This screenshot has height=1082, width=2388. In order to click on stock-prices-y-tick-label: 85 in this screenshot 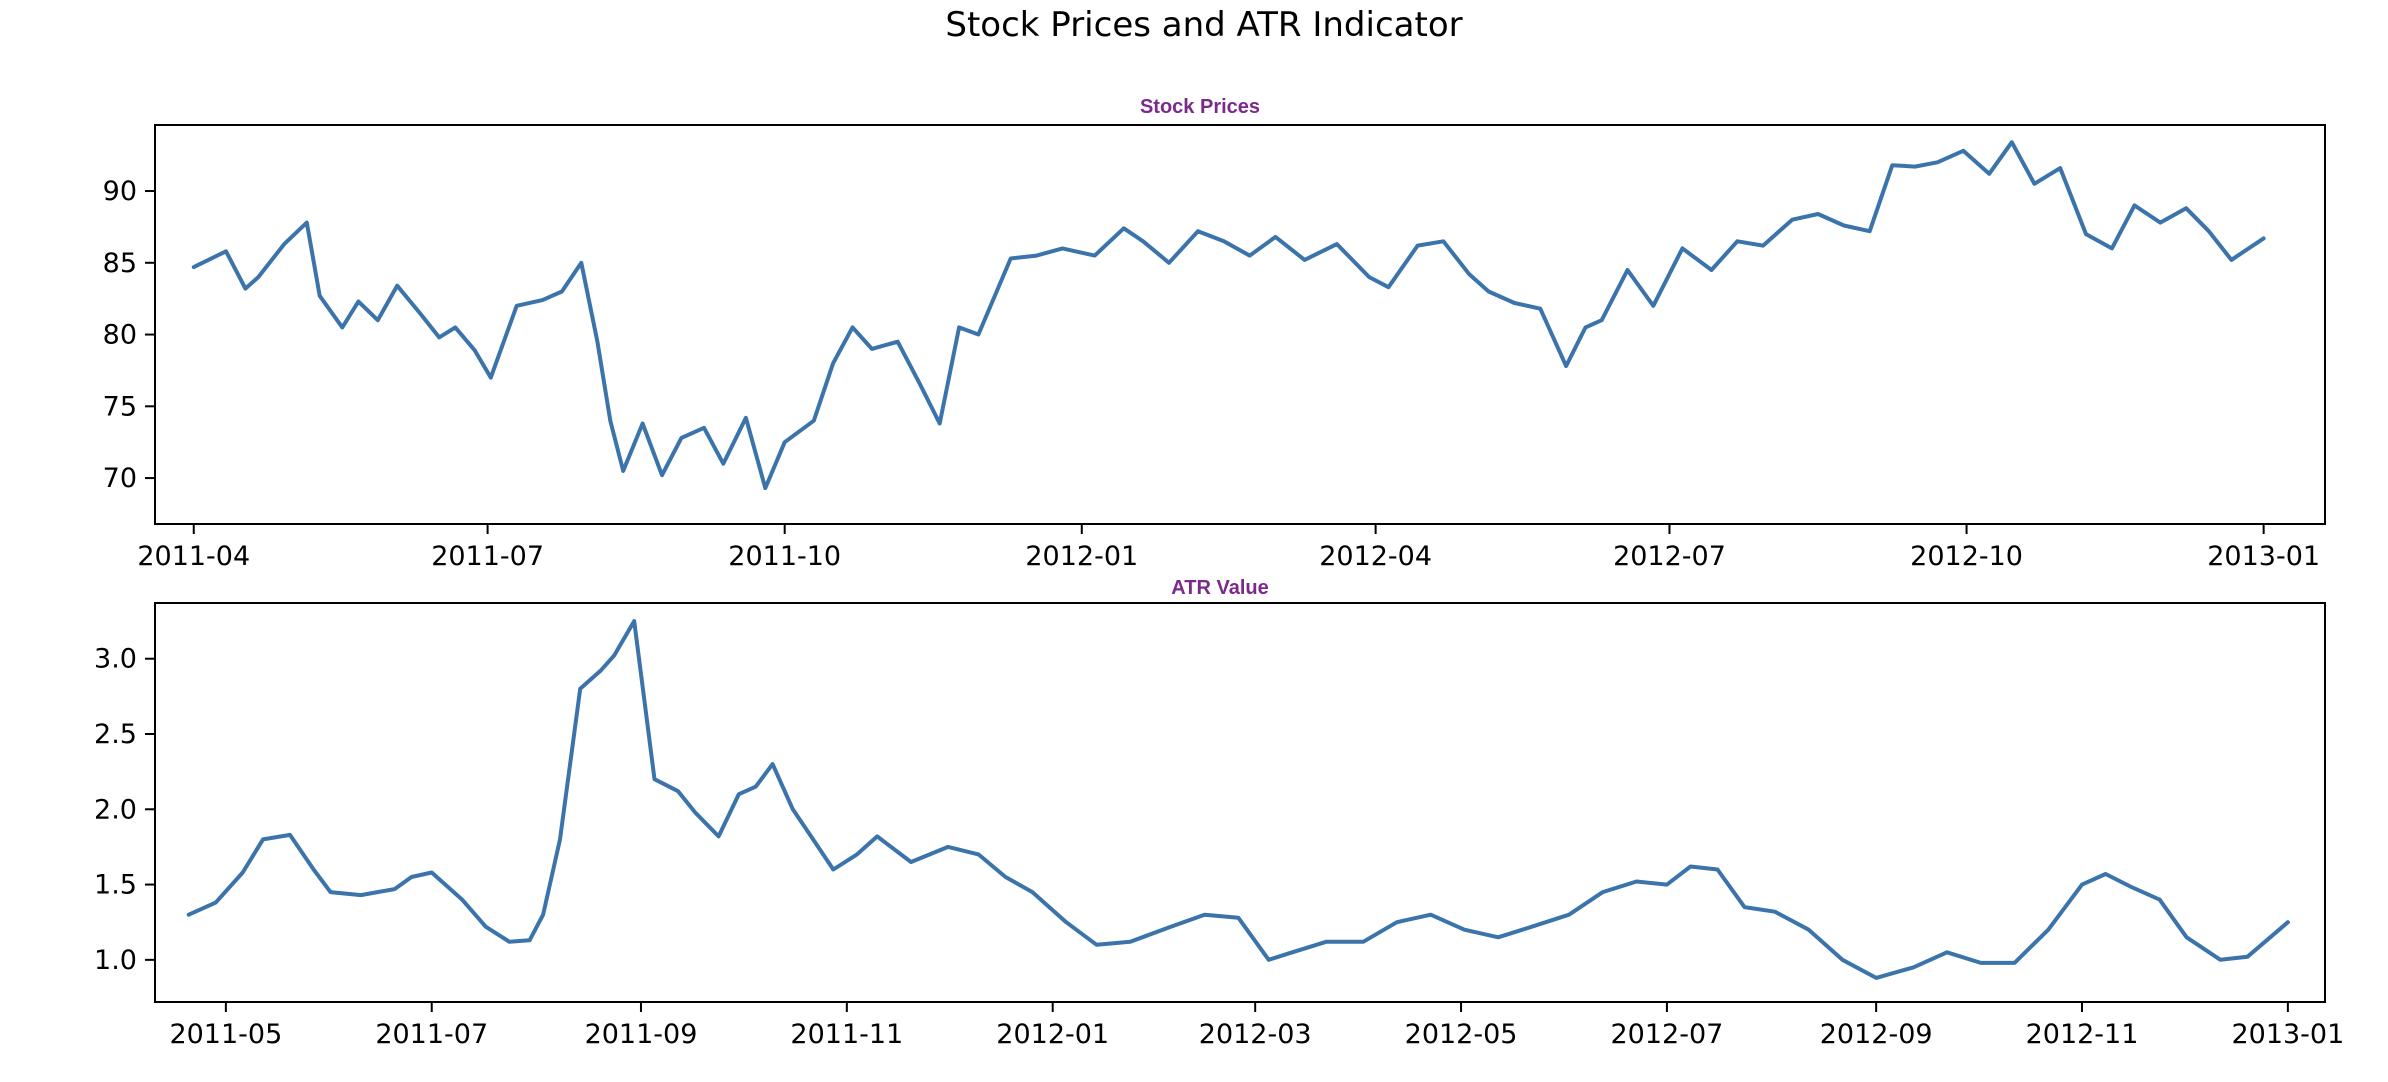, I will do `click(120, 263)`.